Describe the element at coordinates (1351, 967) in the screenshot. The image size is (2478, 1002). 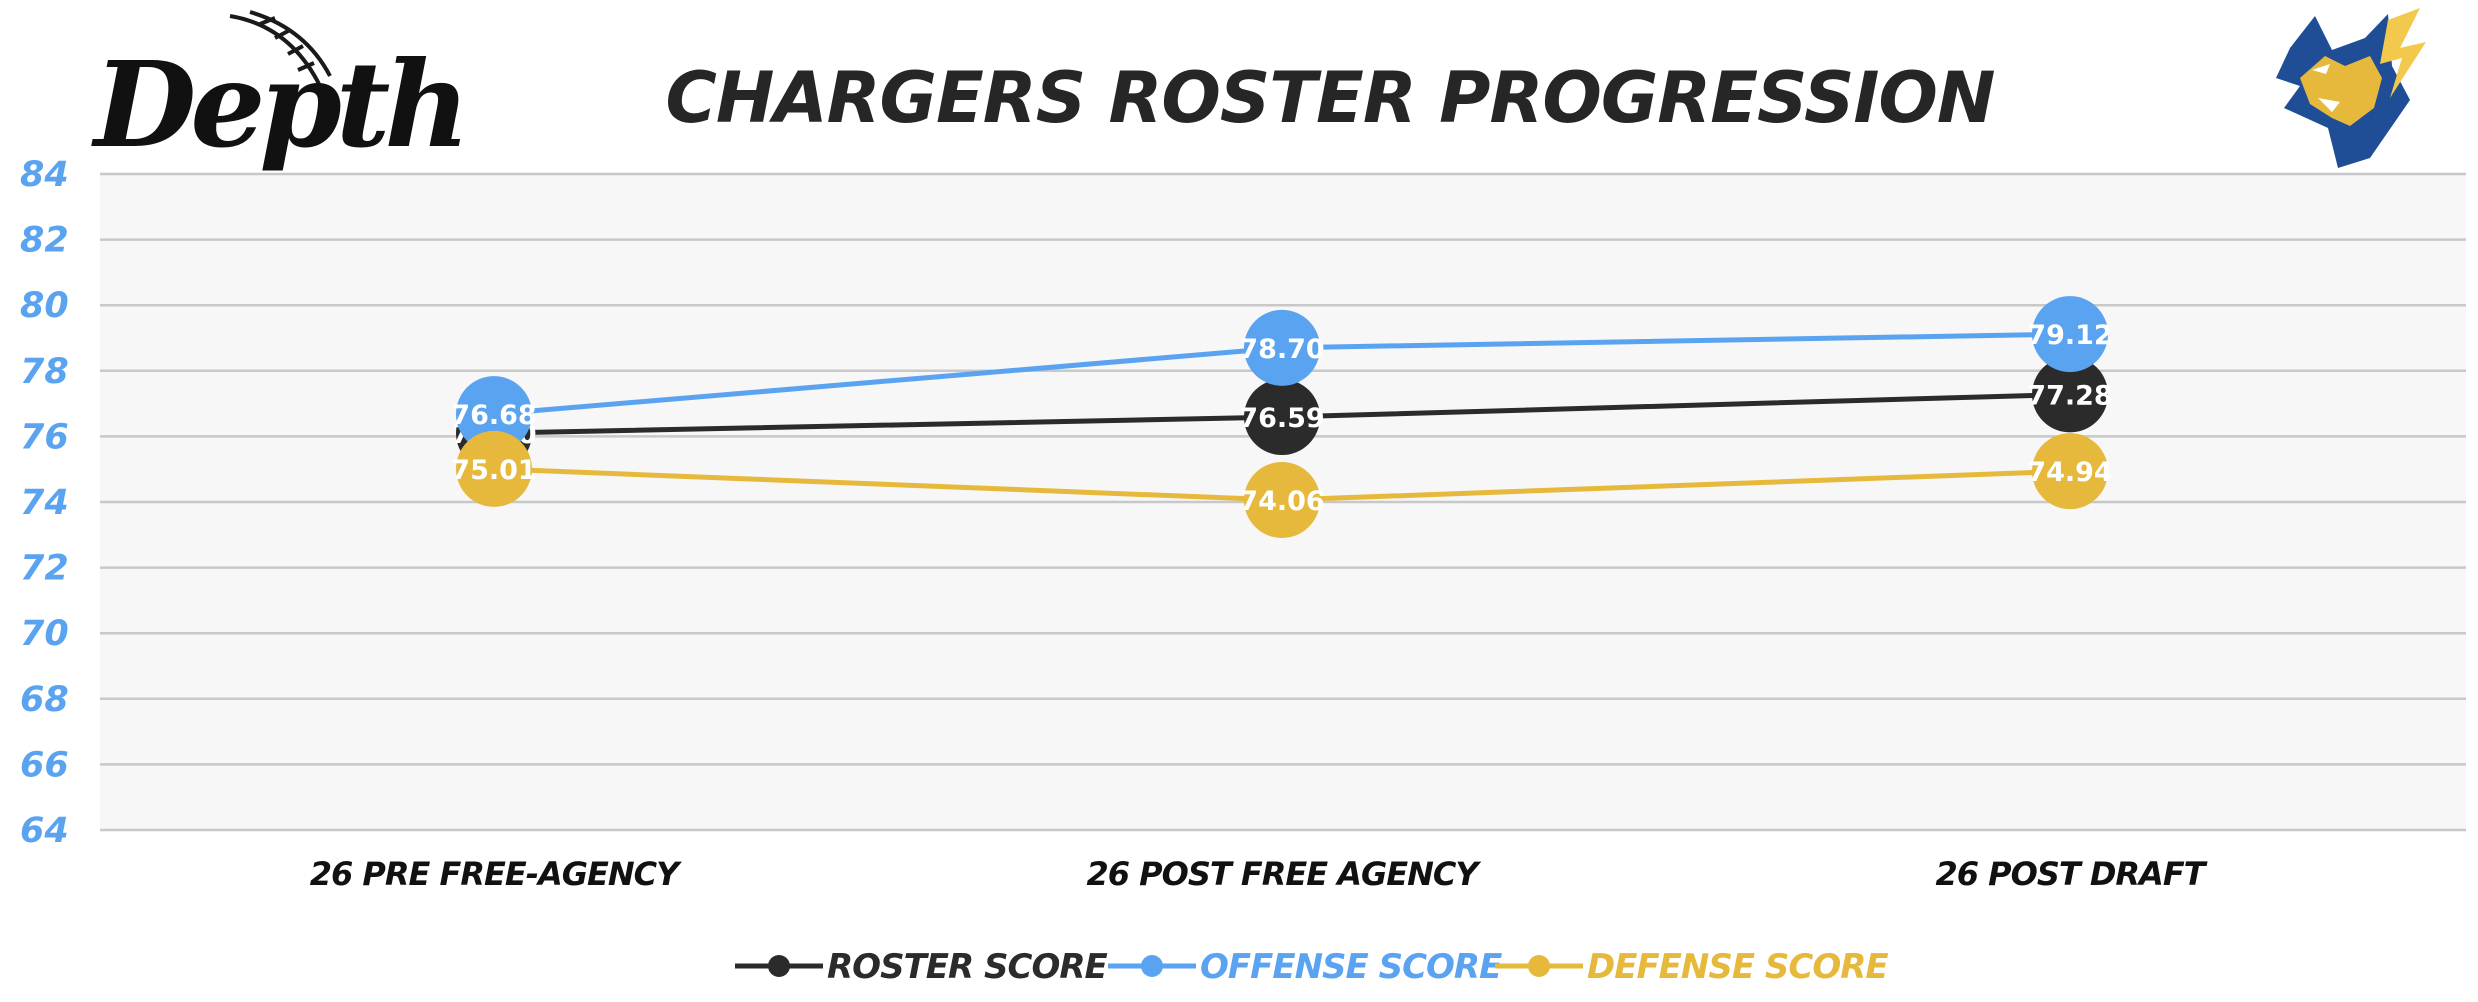
I see `legend-label: OFFENSE SCORE` at that location.